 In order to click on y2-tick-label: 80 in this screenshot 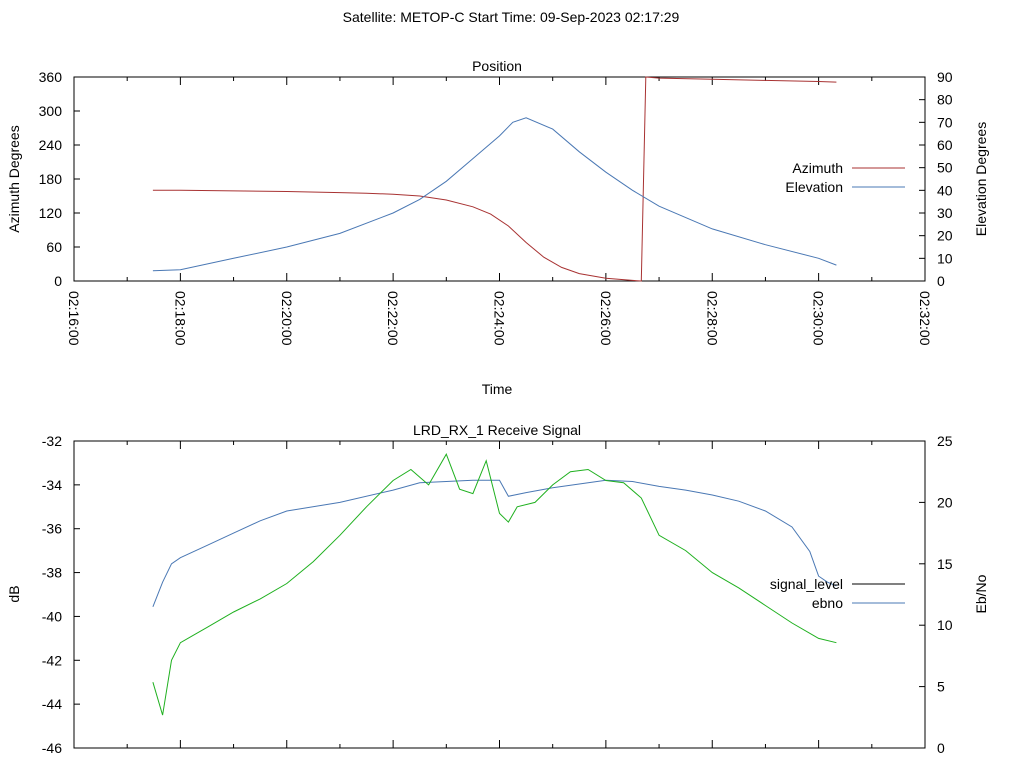, I will do `click(945, 100)`.